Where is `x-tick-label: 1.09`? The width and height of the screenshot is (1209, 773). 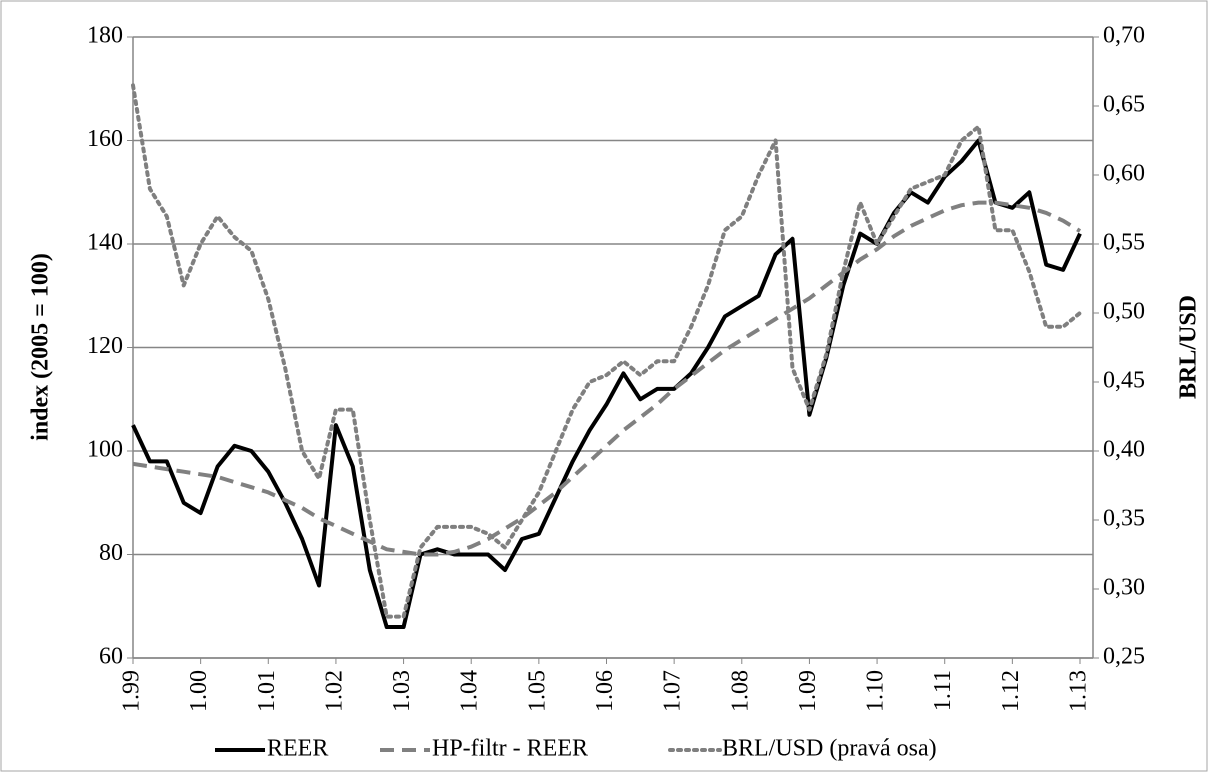
x-tick-label: 1.09 is located at coordinates (808, 691).